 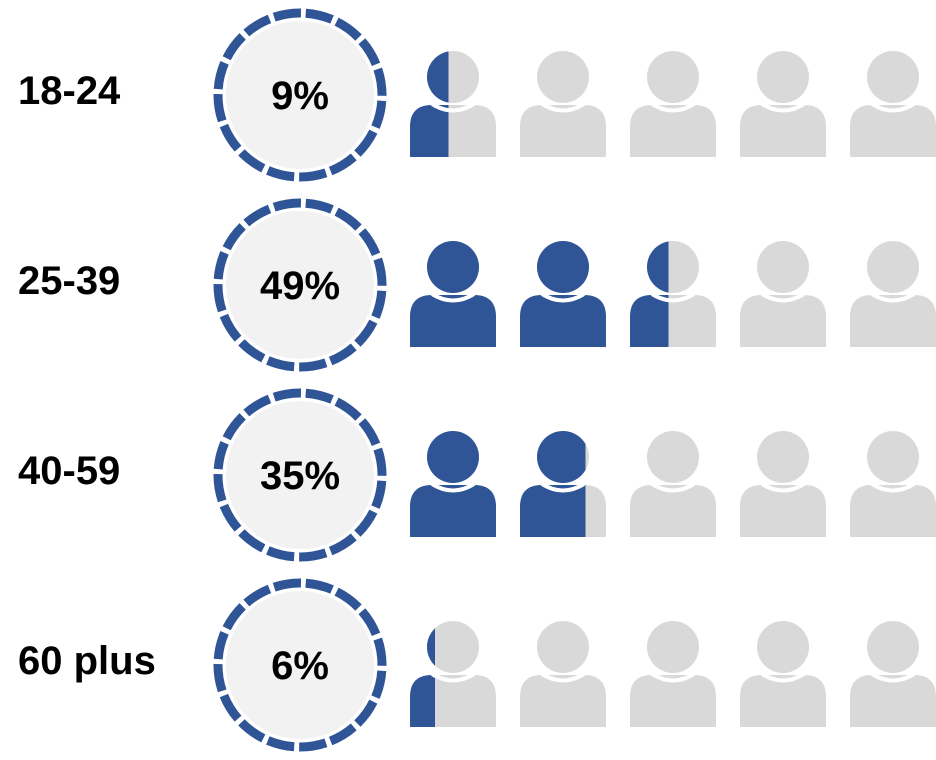 I want to click on value-label: 6%, so click(x=300, y=666).